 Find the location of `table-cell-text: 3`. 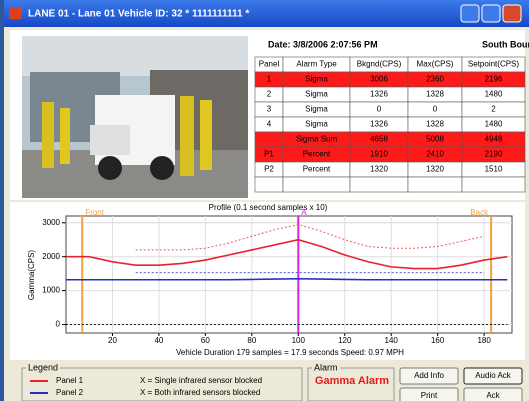

table-cell-text: 3 is located at coordinates (269, 109).